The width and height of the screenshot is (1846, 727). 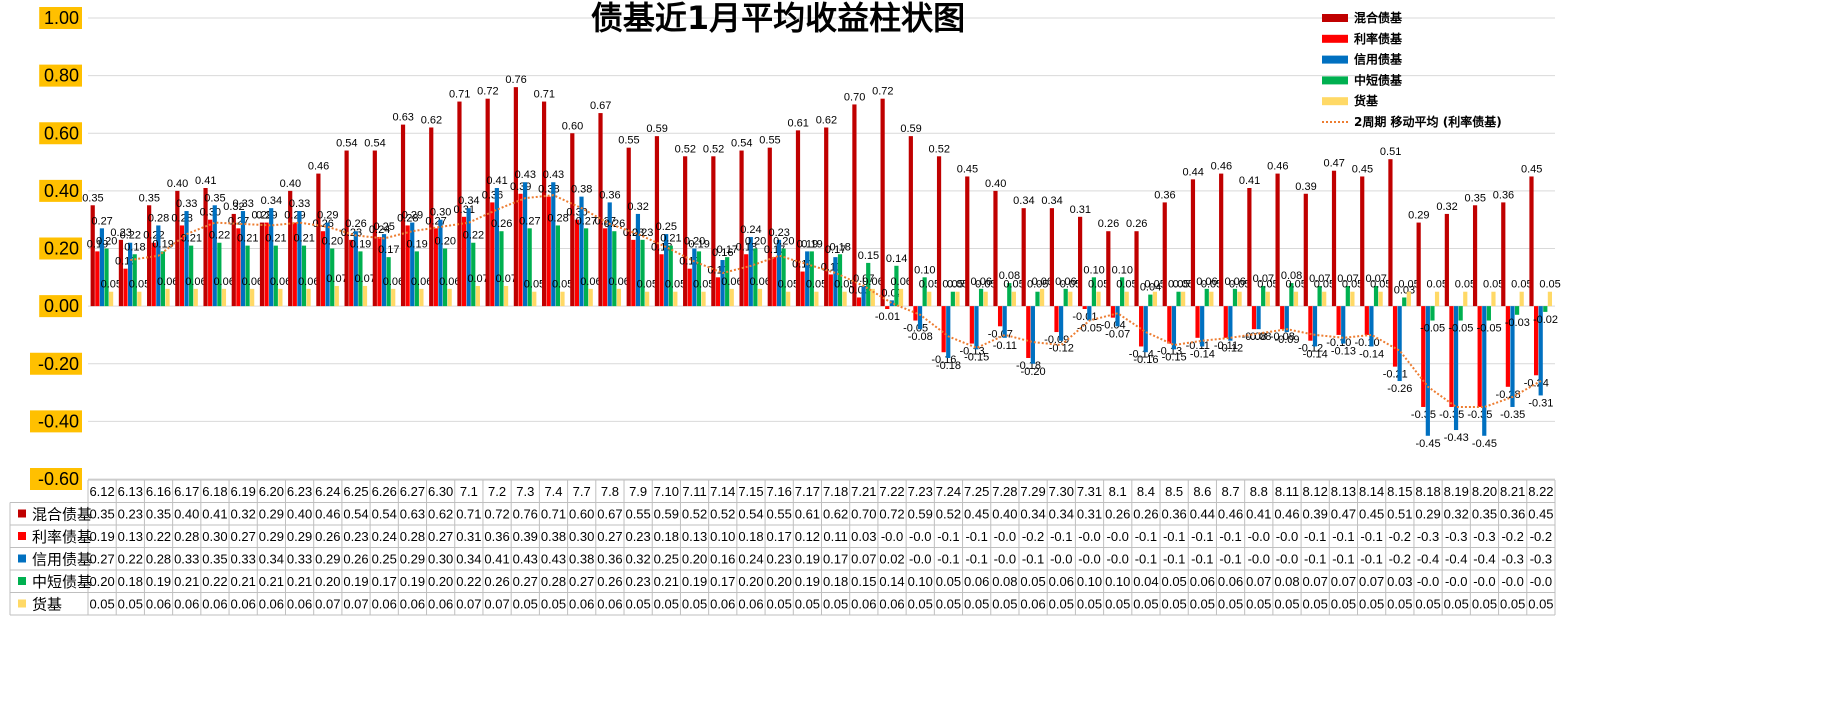 I want to click on x-tick-label: 8.13, so click(x=1343, y=491).